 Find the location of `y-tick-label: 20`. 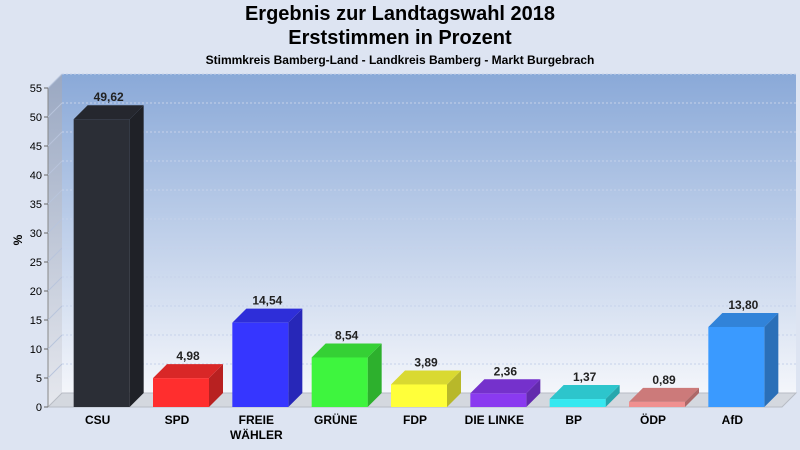

y-tick-label: 20 is located at coordinates (36, 292).